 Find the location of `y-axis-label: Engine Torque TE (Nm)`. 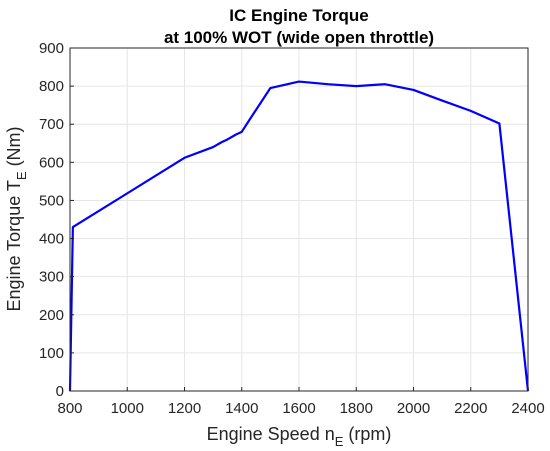

y-axis-label: Engine Torque TE (Nm) is located at coordinates (16, 218).